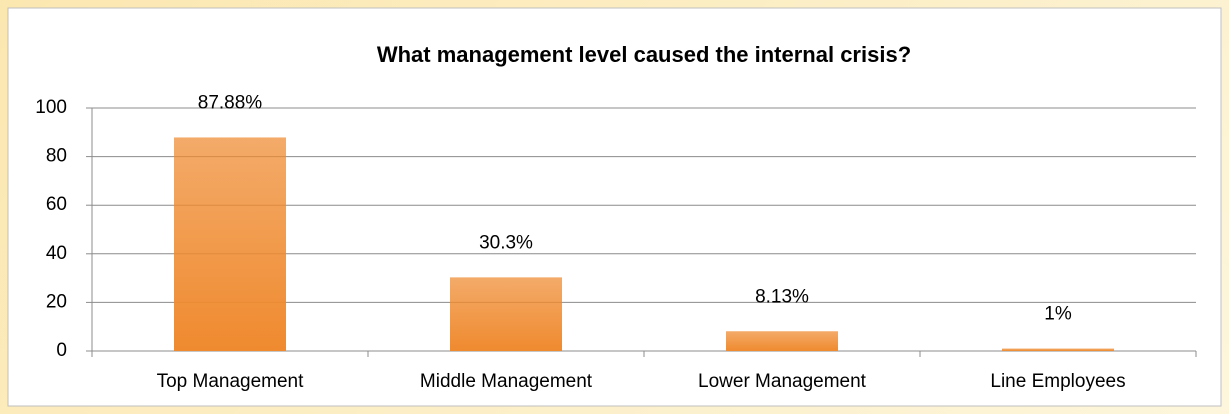  Describe the element at coordinates (56, 301) in the screenshot. I see `y-tick-label: 20` at that location.